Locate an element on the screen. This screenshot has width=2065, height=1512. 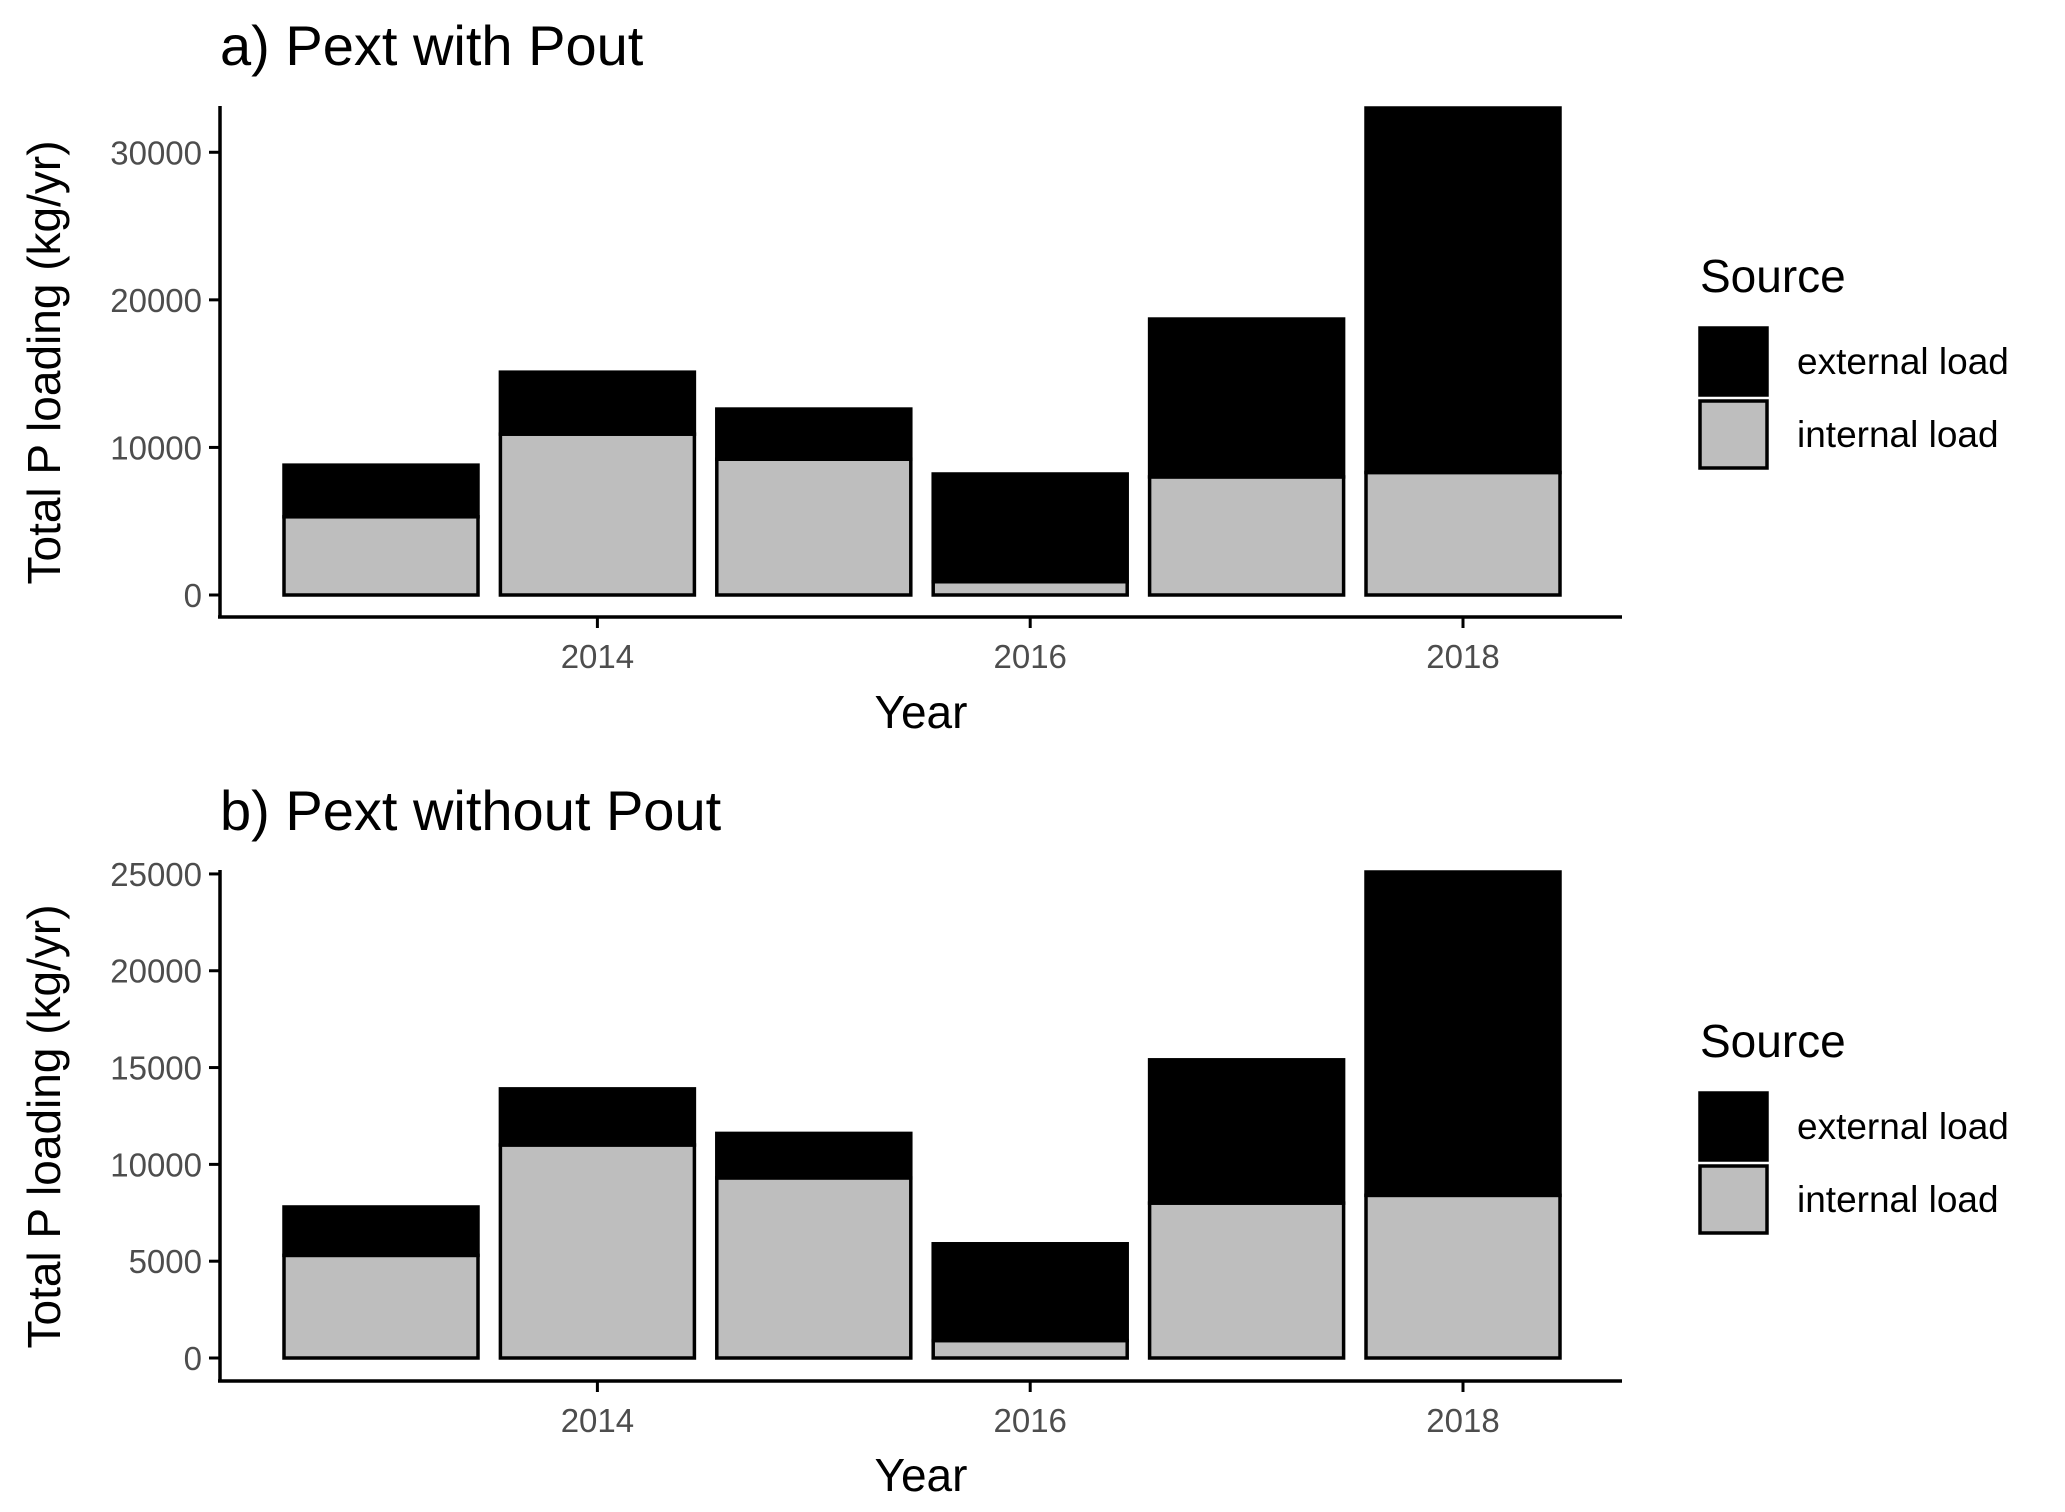
y-tick-label: 5000 is located at coordinates (165, 1261).